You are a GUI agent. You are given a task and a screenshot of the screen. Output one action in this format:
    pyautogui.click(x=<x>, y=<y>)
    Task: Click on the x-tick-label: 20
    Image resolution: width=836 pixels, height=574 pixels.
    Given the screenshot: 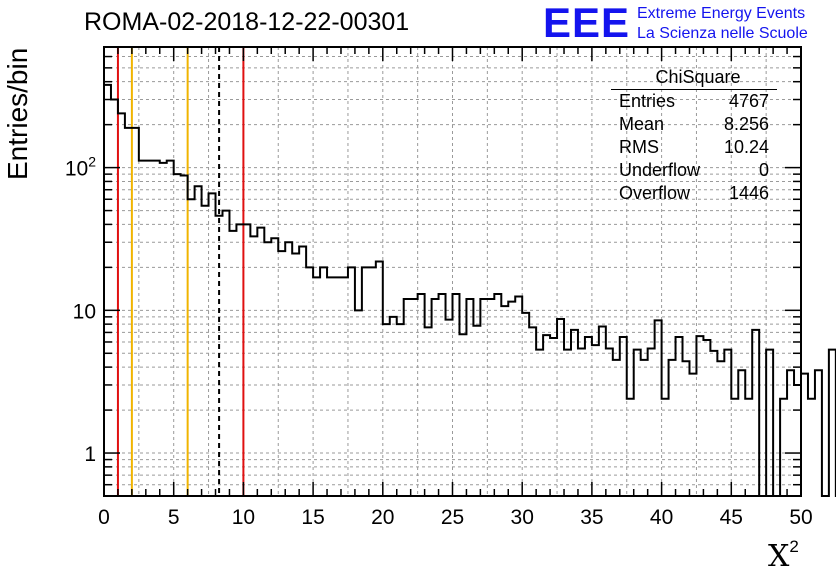 What is the action you would take?
    pyautogui.click(x=382, y=517)
    